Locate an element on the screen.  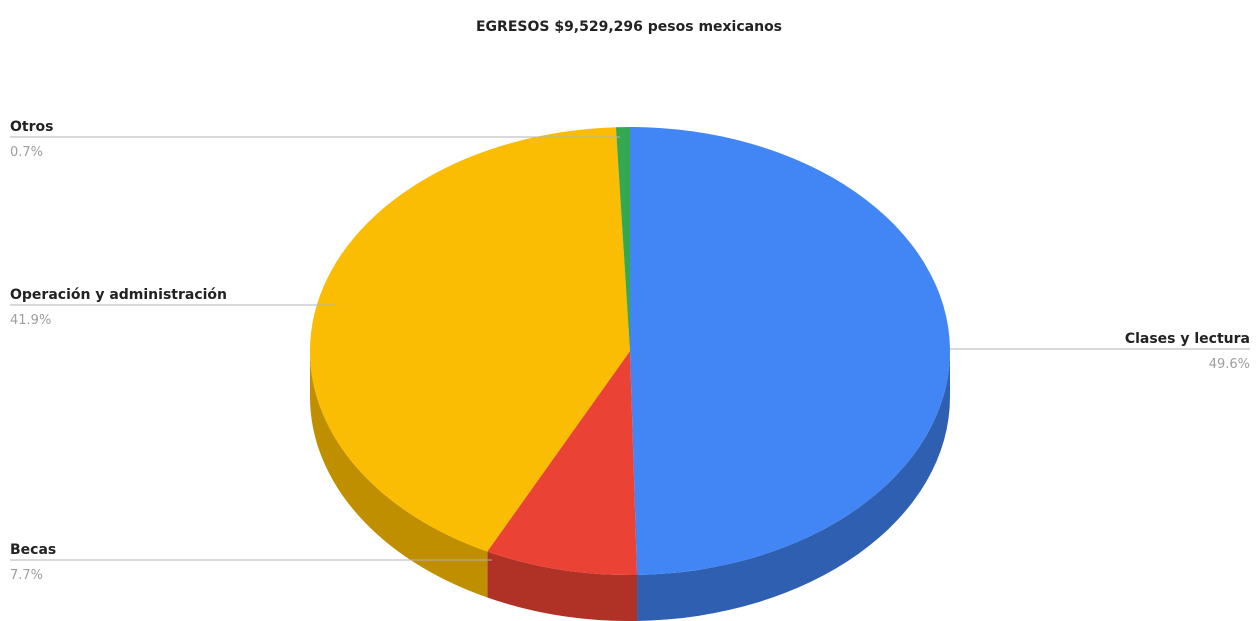
pie-slice-becas is located at coordinates (562, 463).